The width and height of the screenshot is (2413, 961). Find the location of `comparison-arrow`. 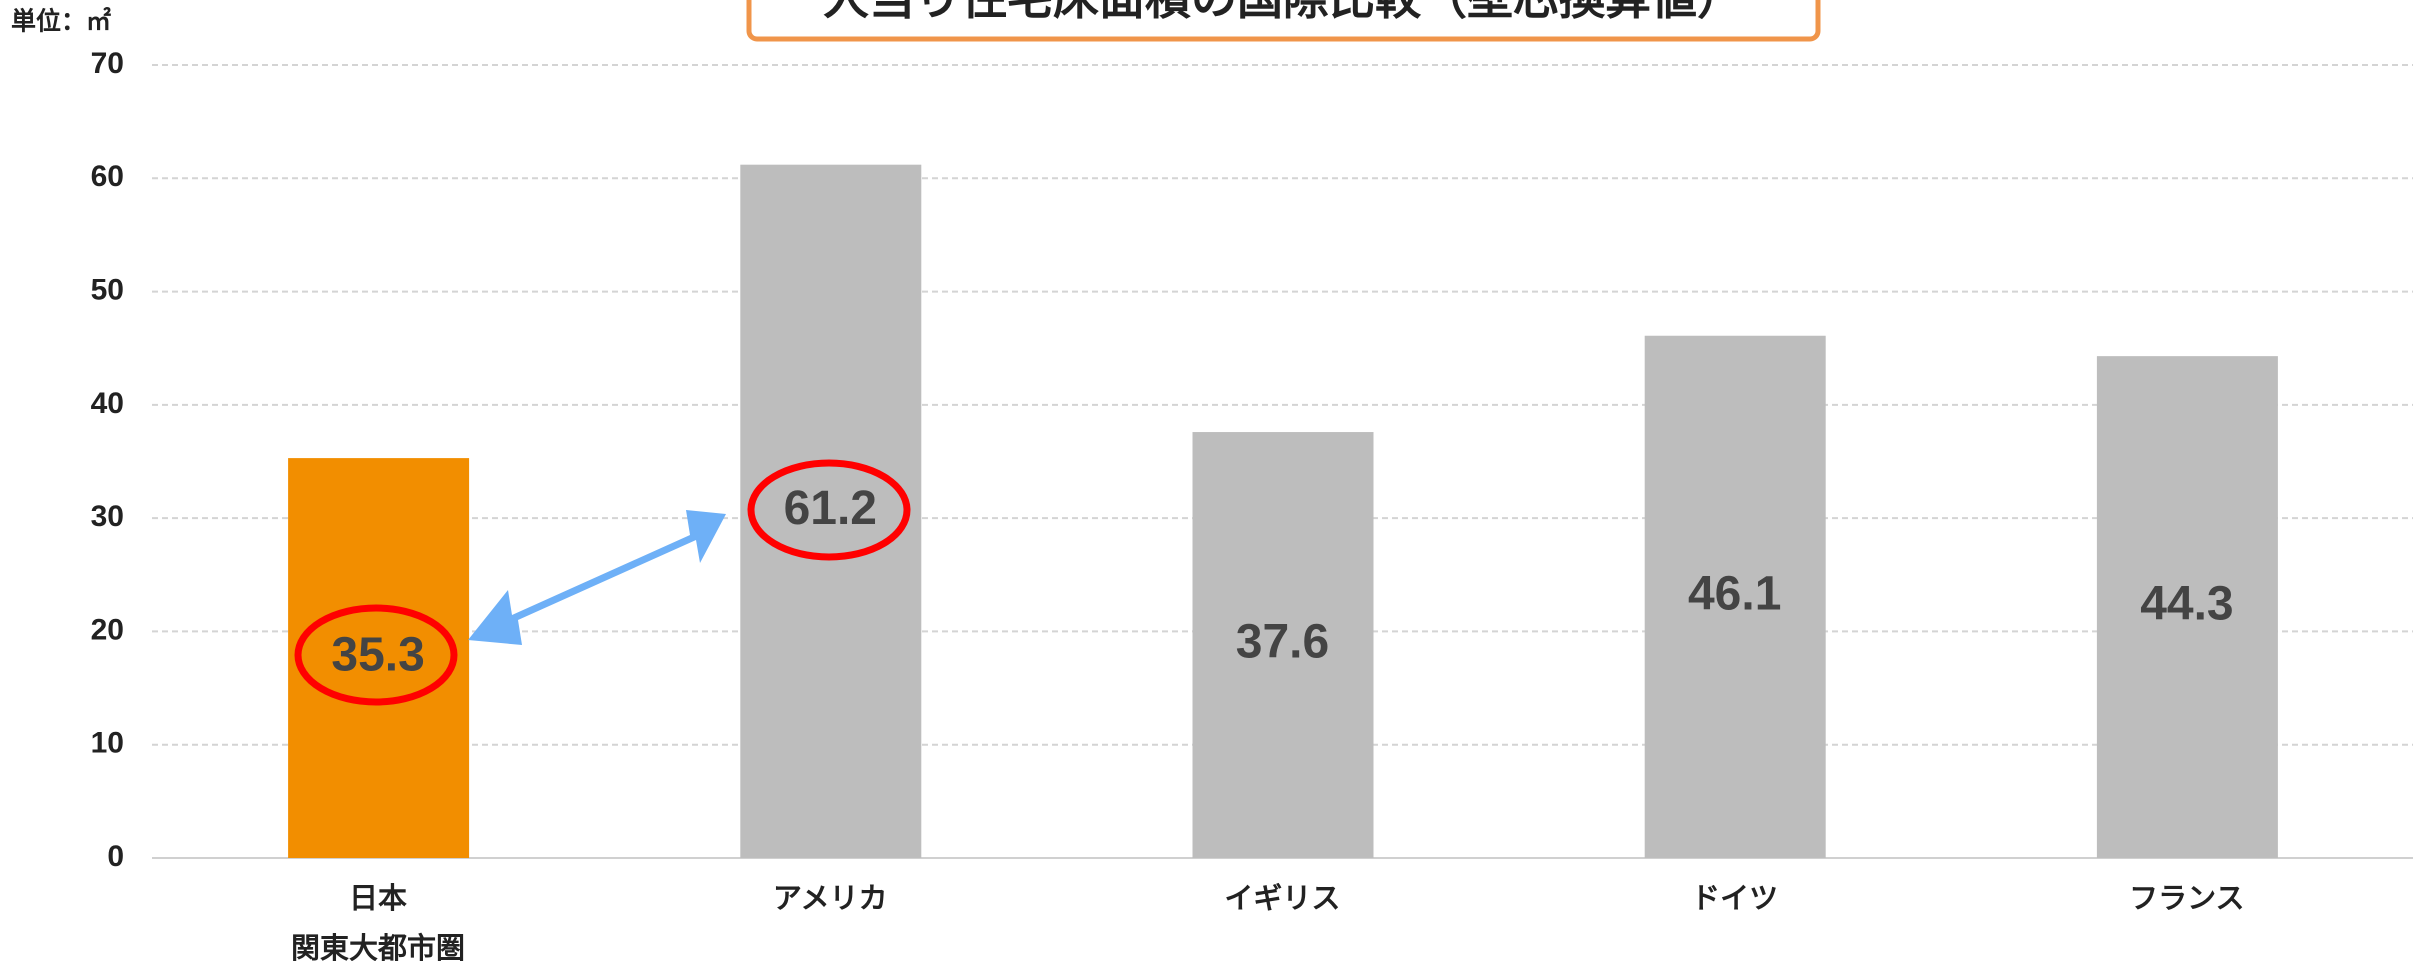

comparison-arrow is located at coordinates (597, 577).